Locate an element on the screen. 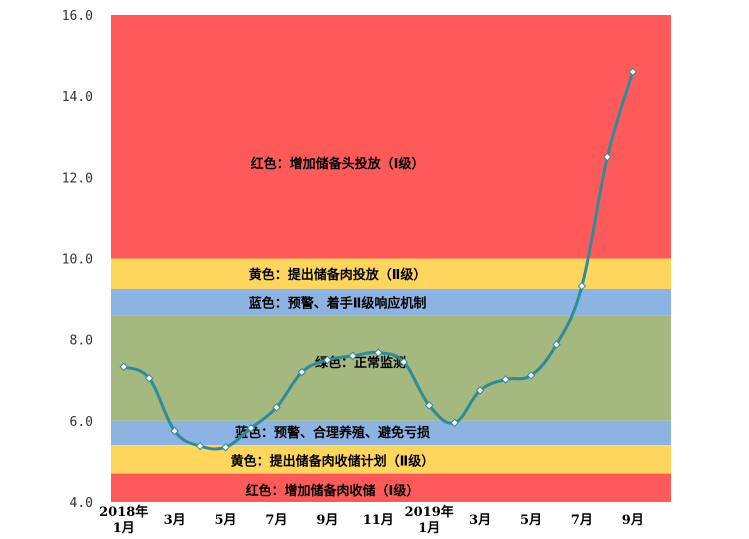 This screenshot has height=539, width=749. y-tick-label: 12.0 is located at coordinates (77, 178).